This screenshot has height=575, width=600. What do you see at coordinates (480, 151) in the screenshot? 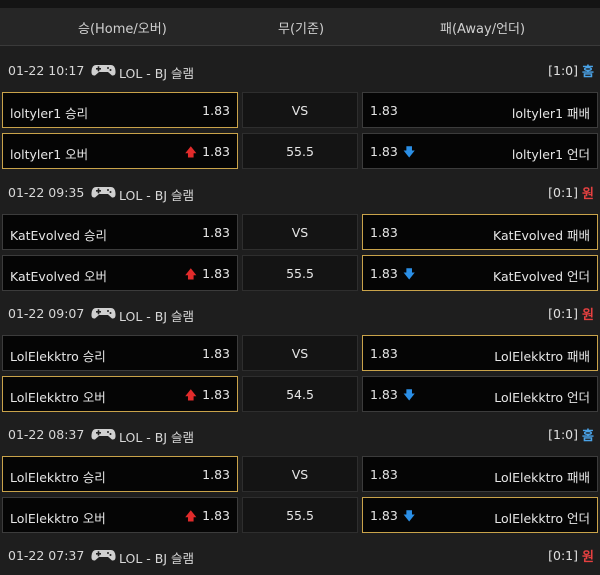
I see `bet-away-button: 1.83 🡇 loltyler1 언더` at bounding box center [480, 151].